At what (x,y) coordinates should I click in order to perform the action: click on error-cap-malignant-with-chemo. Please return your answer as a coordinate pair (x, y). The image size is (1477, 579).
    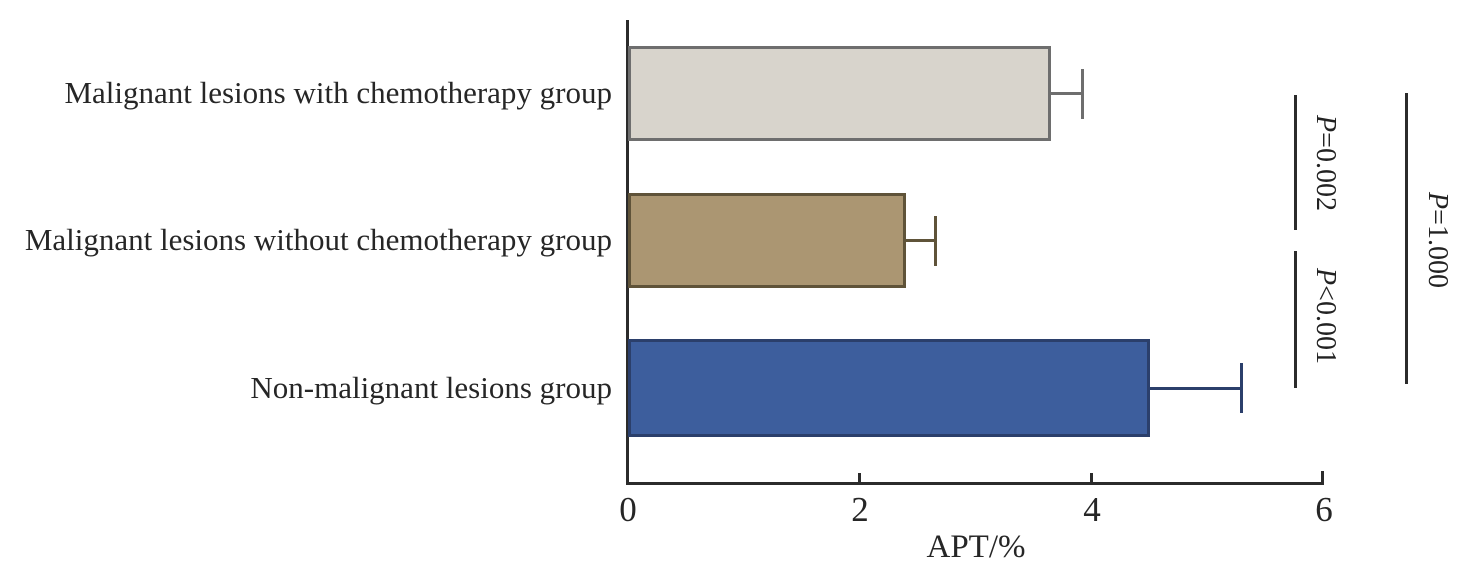
    Looking at the image, I should click on (1082, 94).